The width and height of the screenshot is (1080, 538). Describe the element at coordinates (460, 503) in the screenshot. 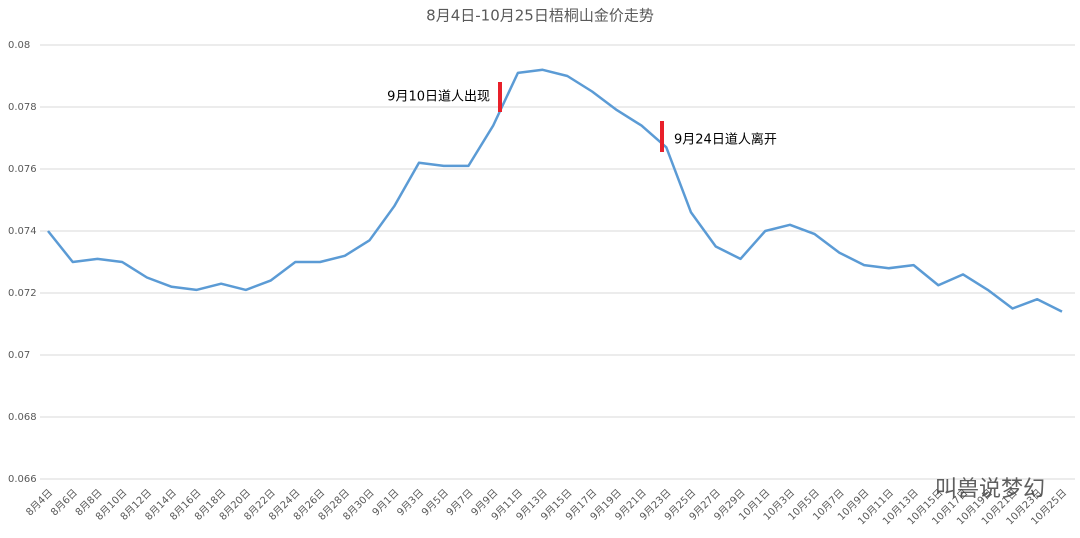

I see `x-tick-label: 9月7日` at that location.